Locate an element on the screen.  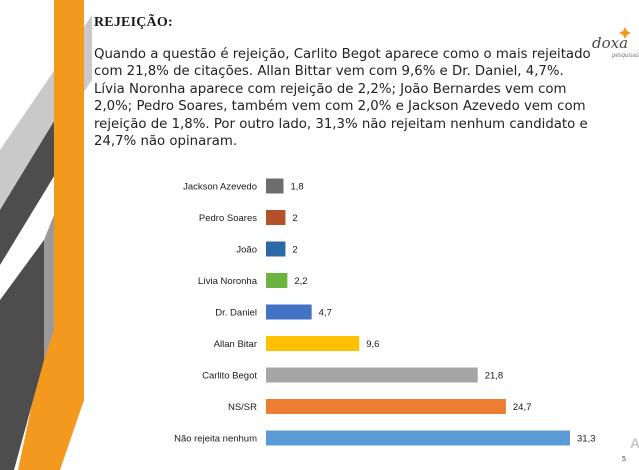
category-label: Dr. Daniel is located at coordinates (236, 313).